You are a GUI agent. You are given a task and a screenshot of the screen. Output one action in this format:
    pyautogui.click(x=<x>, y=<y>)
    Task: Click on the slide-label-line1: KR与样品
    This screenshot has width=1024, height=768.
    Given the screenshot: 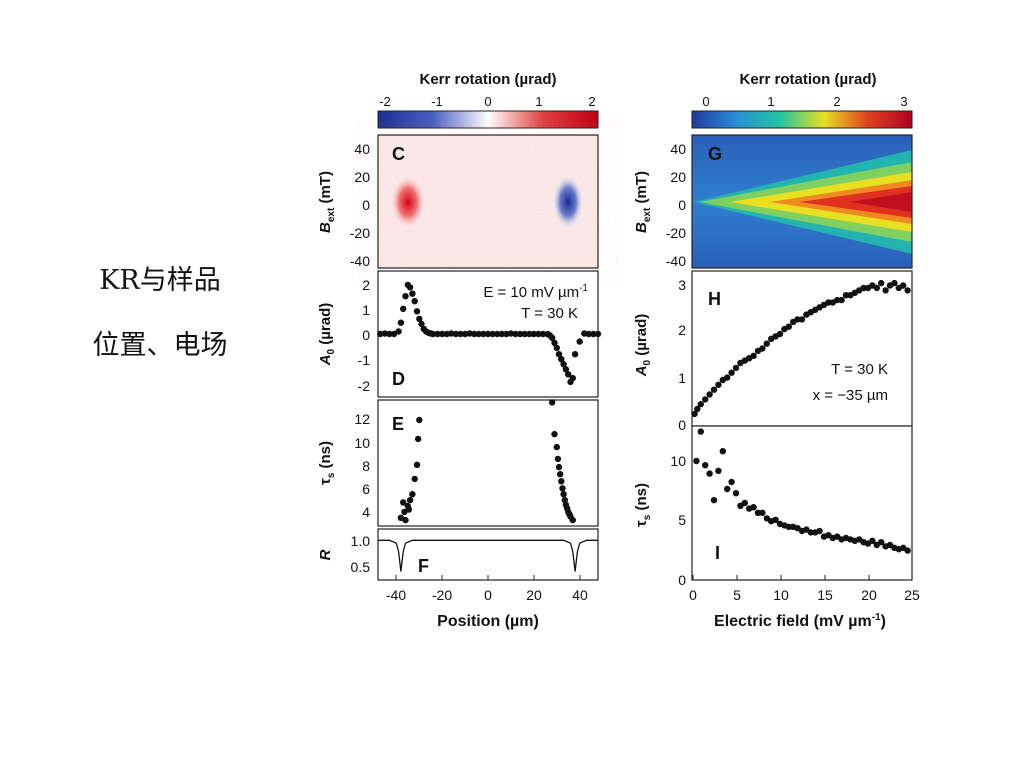 What is the action you would take?
    pyautogui.click(x=160, y=280)
    